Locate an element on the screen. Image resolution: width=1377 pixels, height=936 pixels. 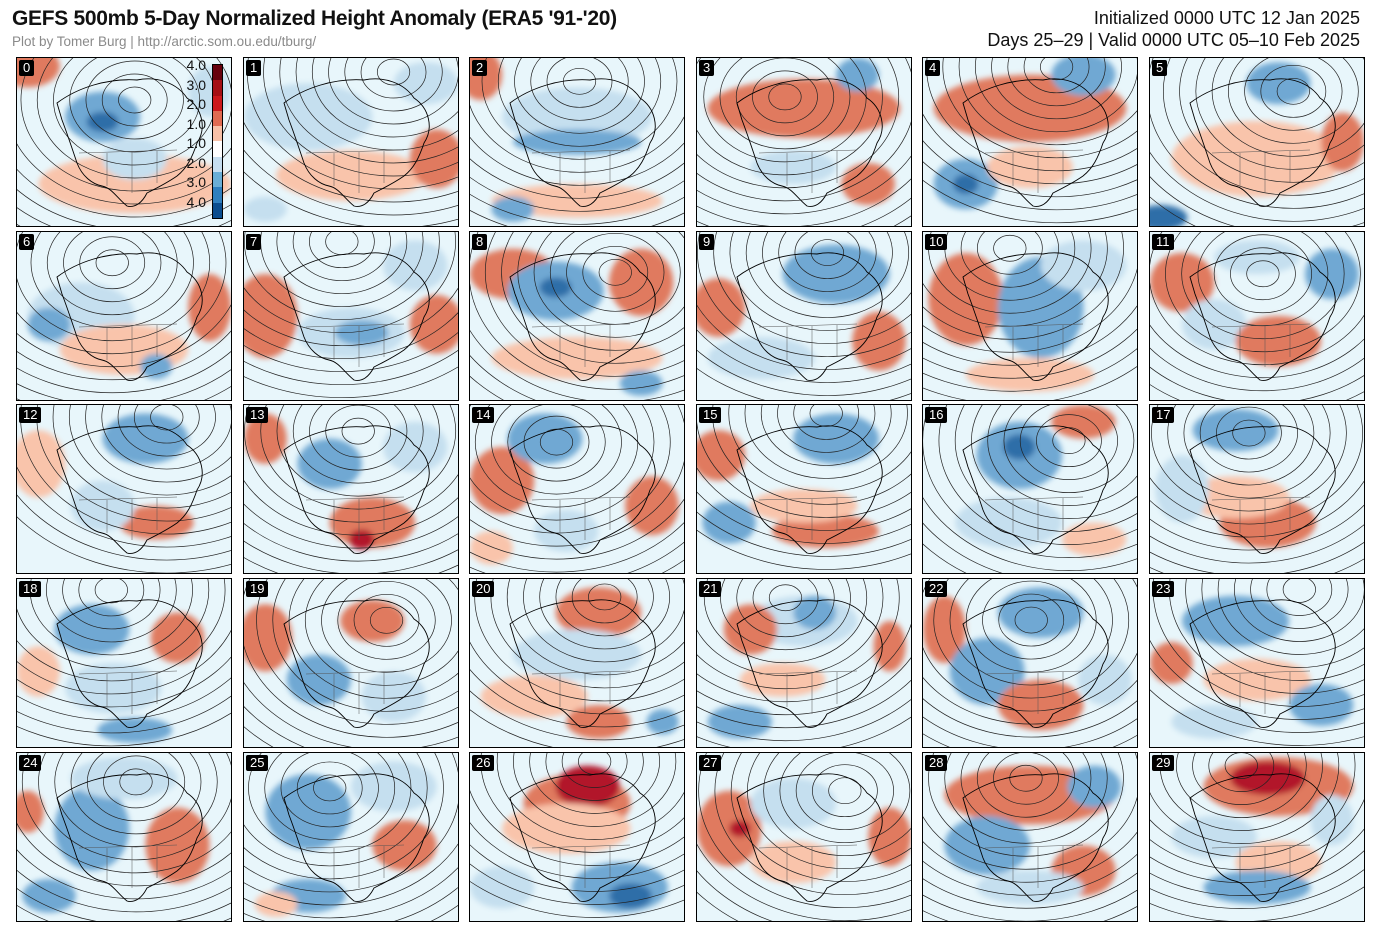
panel-number: 15 is located at coordinates (710, 415).